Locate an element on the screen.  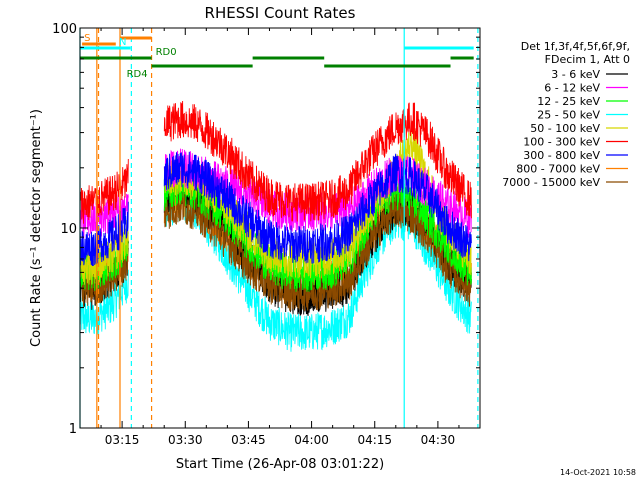
legend-label: 3 - 6 keV is located at coordinates (575, 74).